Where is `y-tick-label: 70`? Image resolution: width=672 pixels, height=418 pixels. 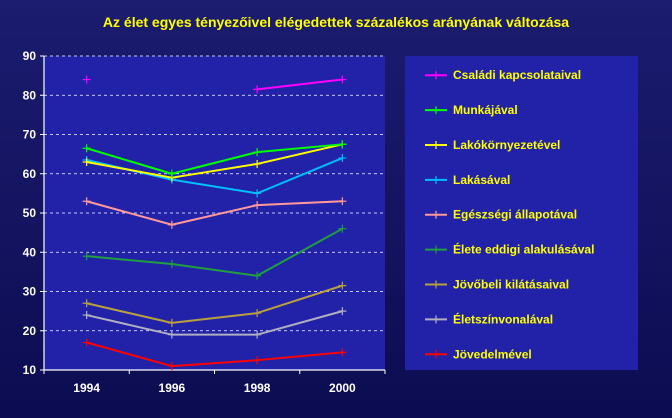 y-tick-label: 70 is located at coordinates (30, 135).